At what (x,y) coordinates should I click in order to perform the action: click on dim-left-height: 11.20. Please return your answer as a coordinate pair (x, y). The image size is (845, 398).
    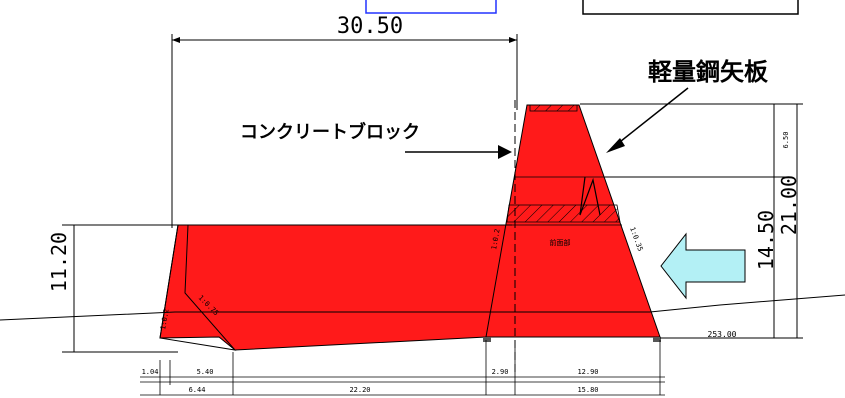
    Looking at the image, I should click on (59, 262).